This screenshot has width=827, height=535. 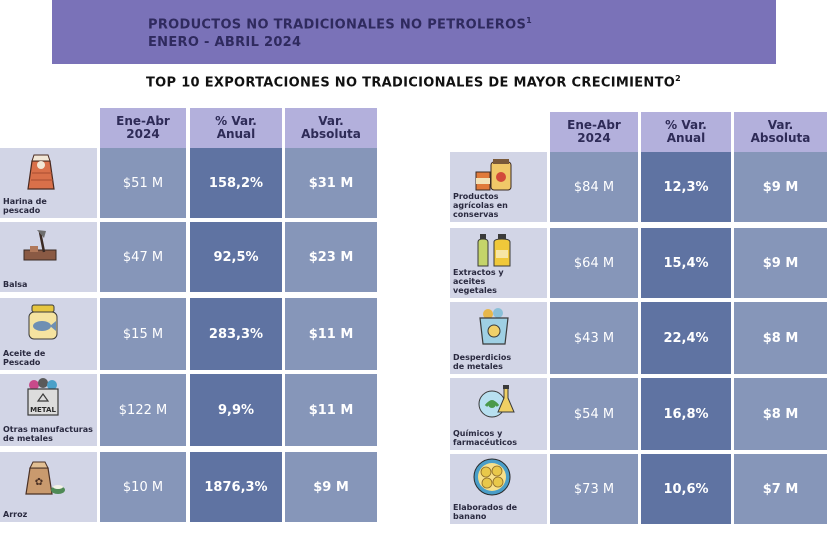 What do you see at coordinates (15, 284) in the screenshot?
I see `row-label: Balsa` at bounding box center [15, 284].